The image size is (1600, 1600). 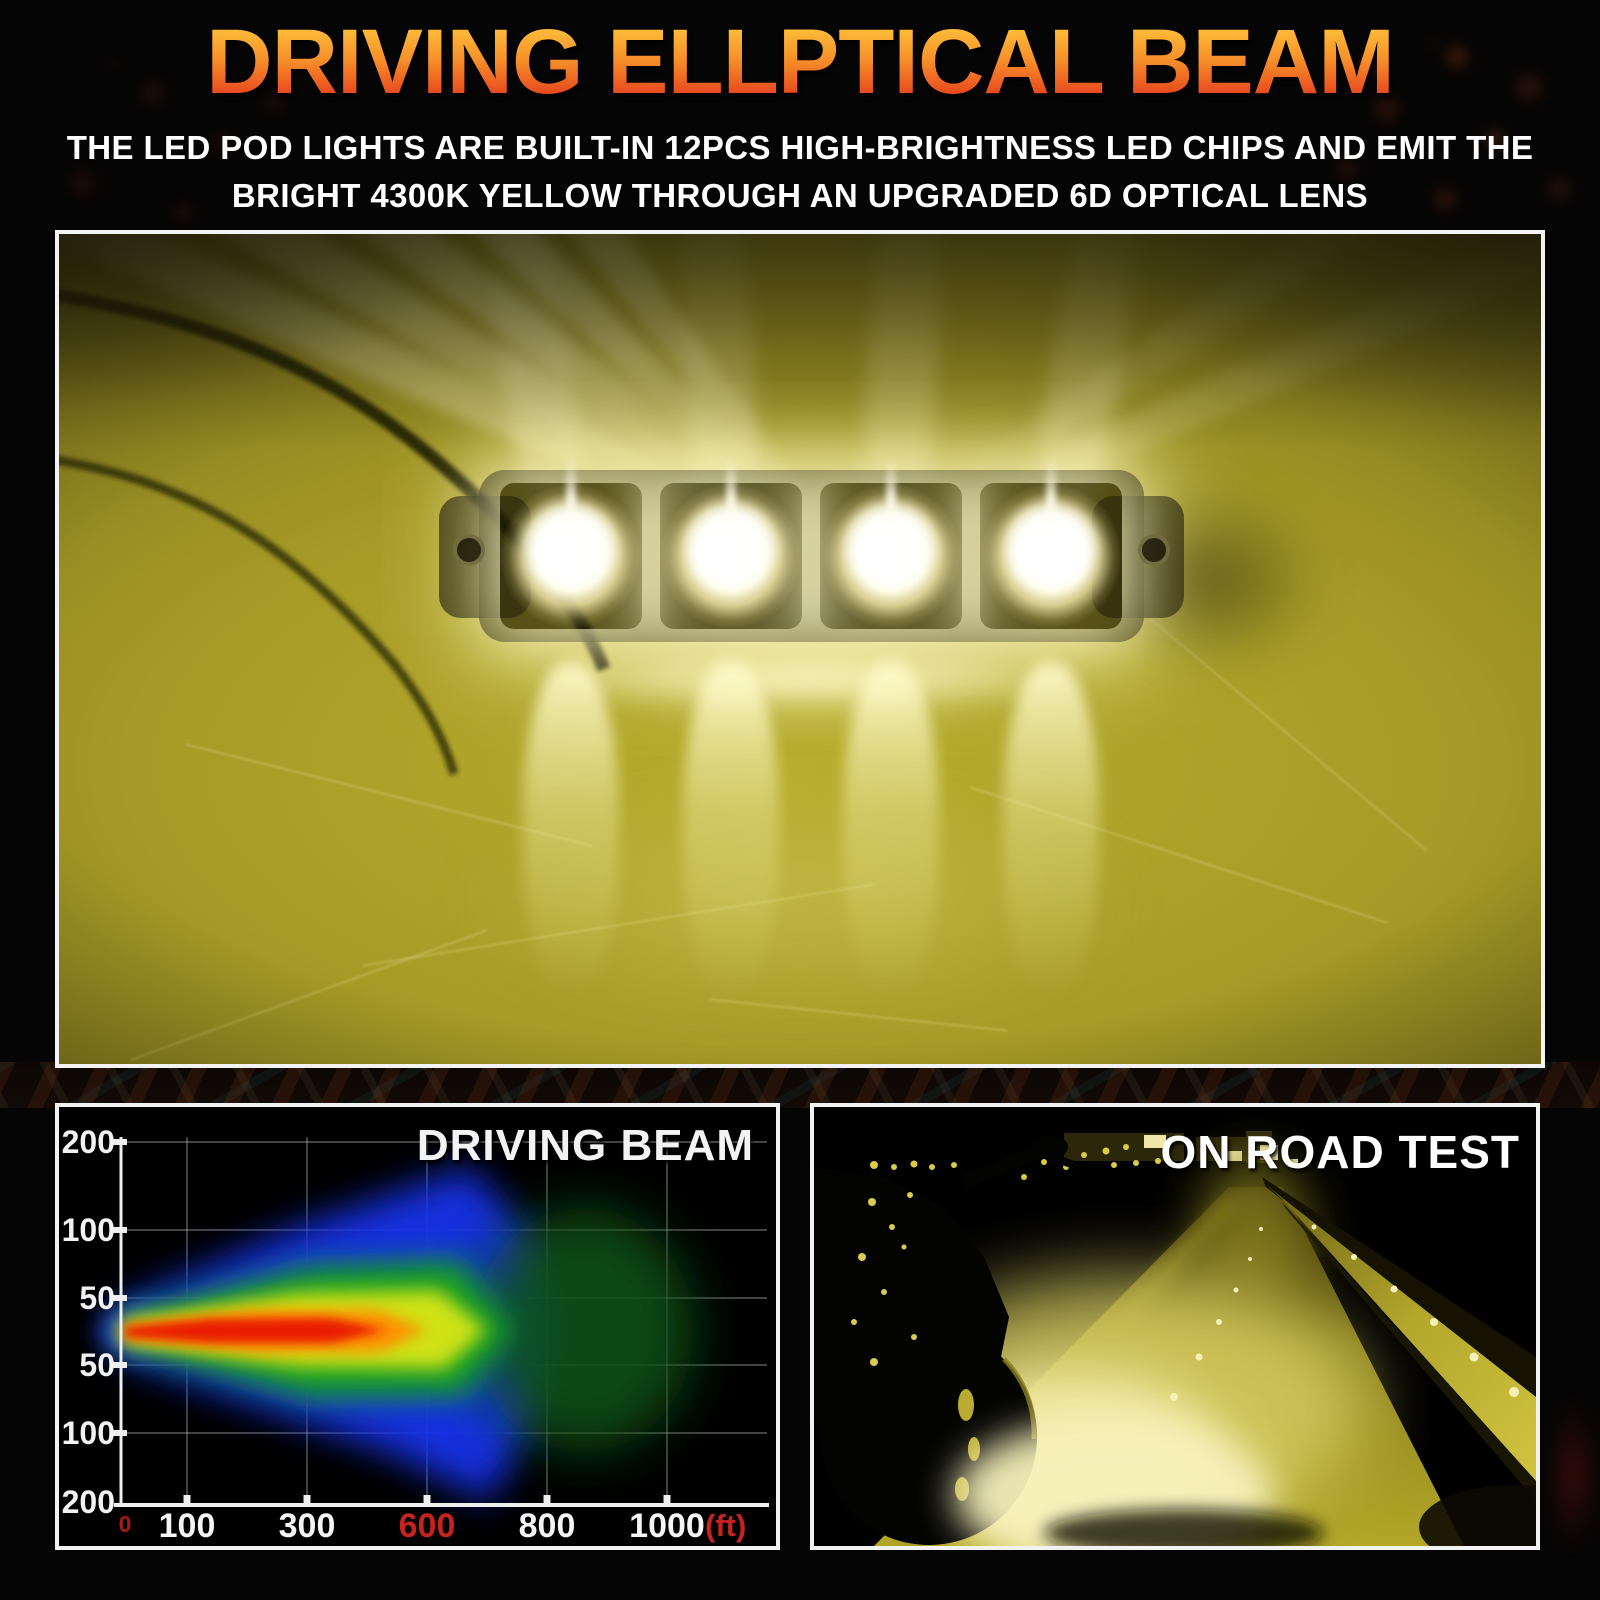 I want to click on x-axis-unit-label: (ft), so click(x=725, y=1525).